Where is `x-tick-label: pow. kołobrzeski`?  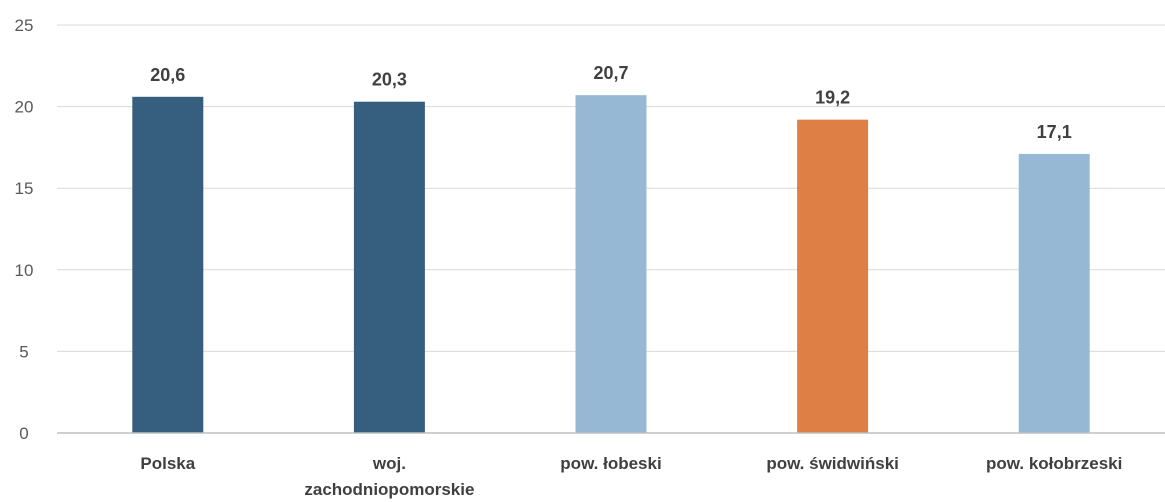
x-tick-label: pow. kołobrzeski is located at coordinates (1054, 463).